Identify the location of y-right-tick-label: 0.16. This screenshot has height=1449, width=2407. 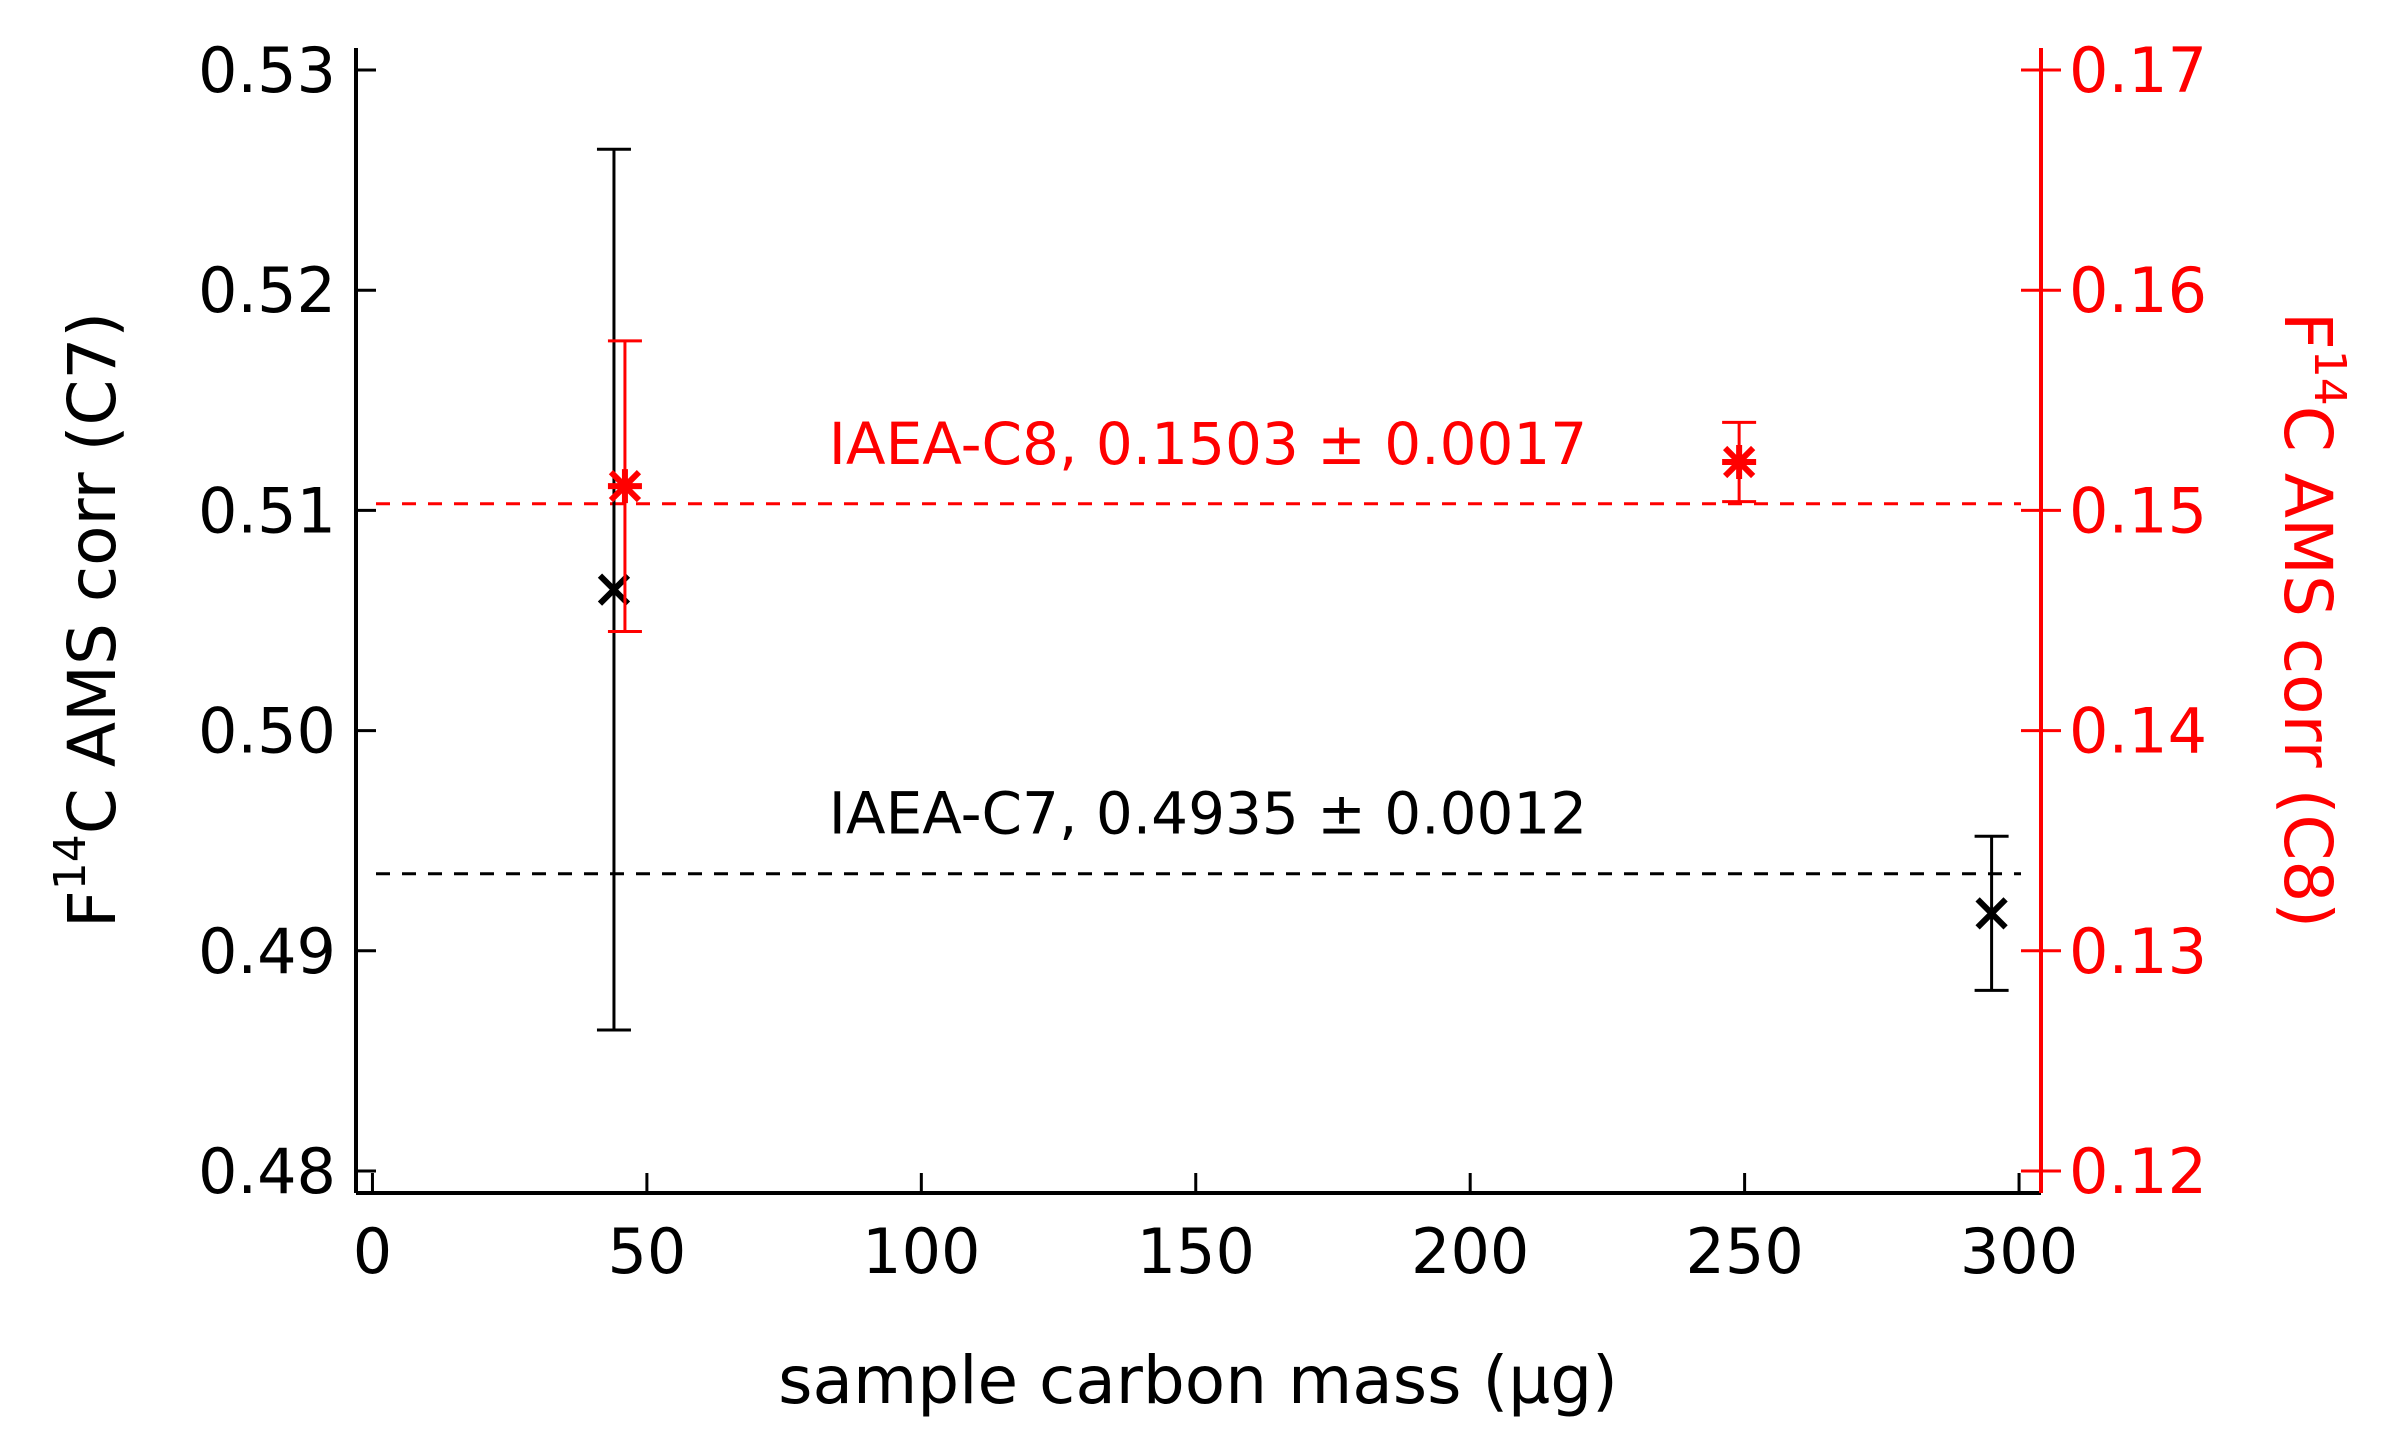
(2138, 290).